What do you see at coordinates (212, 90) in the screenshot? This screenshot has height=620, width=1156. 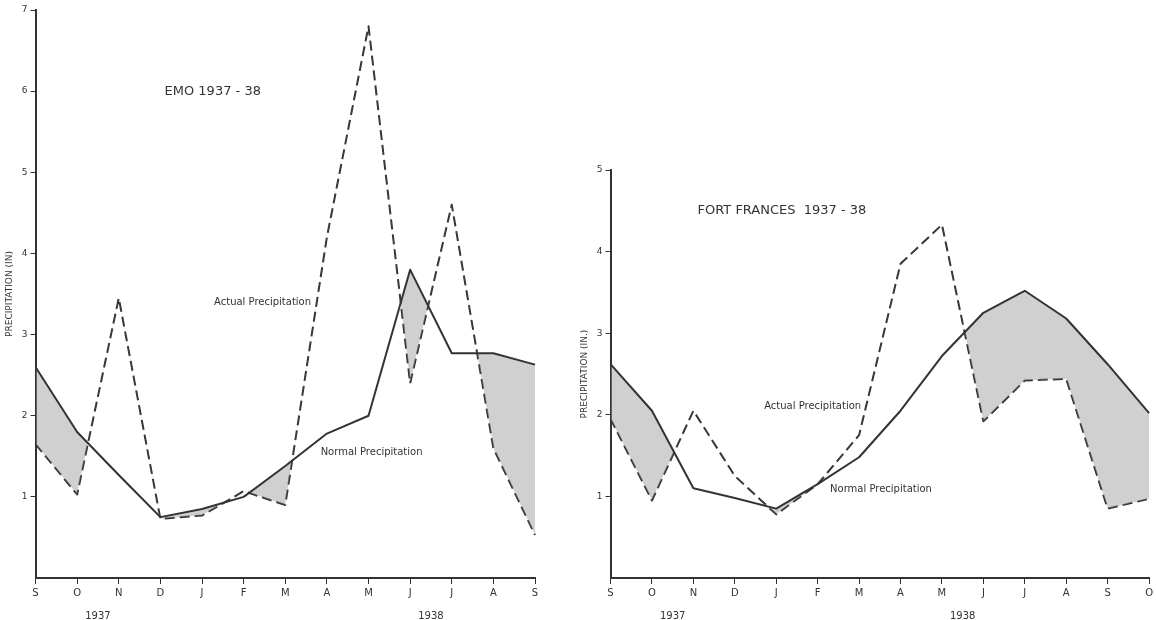 I see `text: EMO 1937 - 38` at bounding box center [212, 90].